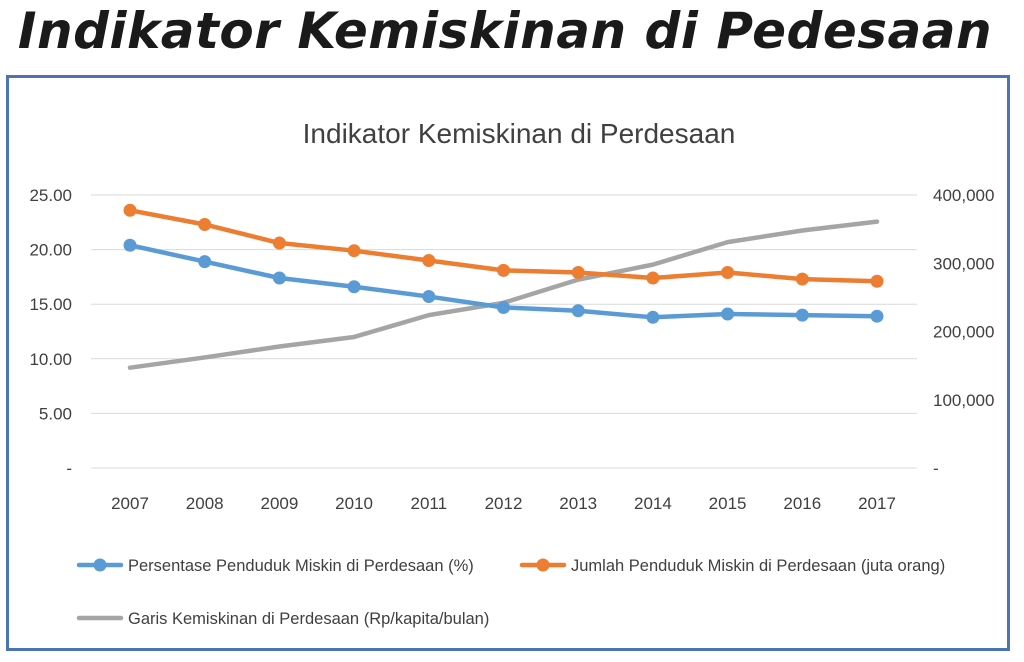 Image resolution: width=1024 pixels, height=662 pixels. I want to click on right-tick-label: 200,000, so click(963, 332).